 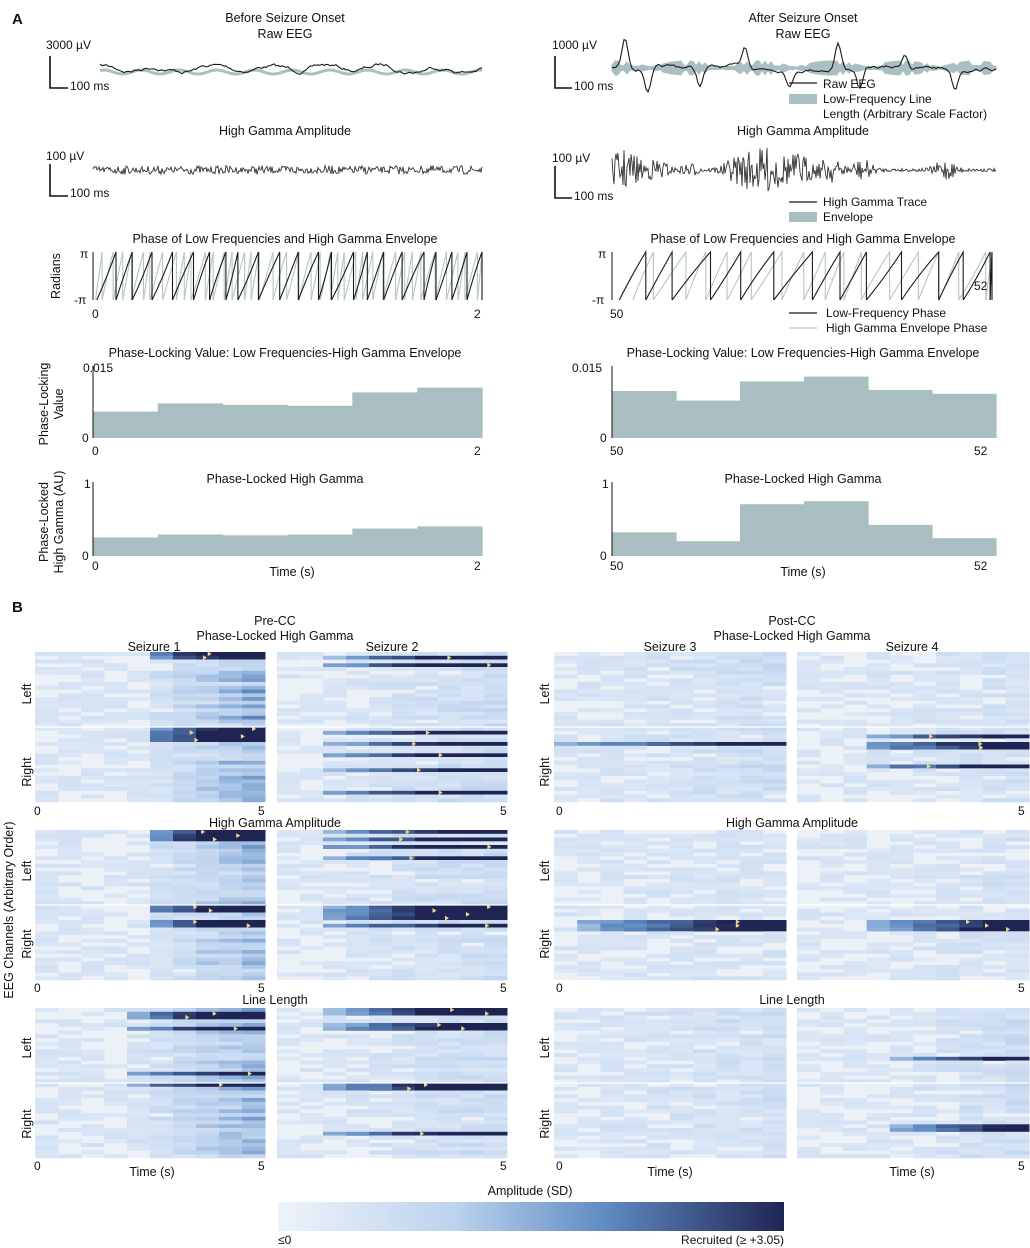 I want to click on post-cc-subtitle: Phase-Locked High Gamma, so click(x=791, y=636).